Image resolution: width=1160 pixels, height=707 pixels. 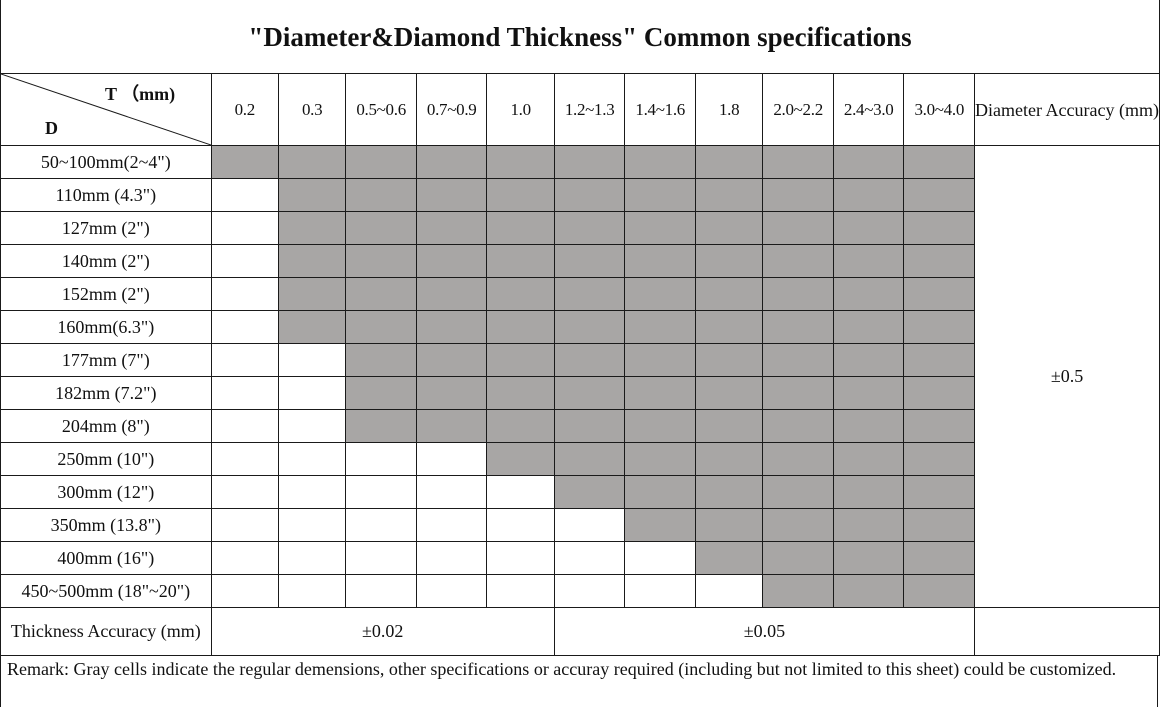 I want to click on thickness-header: 0.7~0.9, so click(x=451, y=109).